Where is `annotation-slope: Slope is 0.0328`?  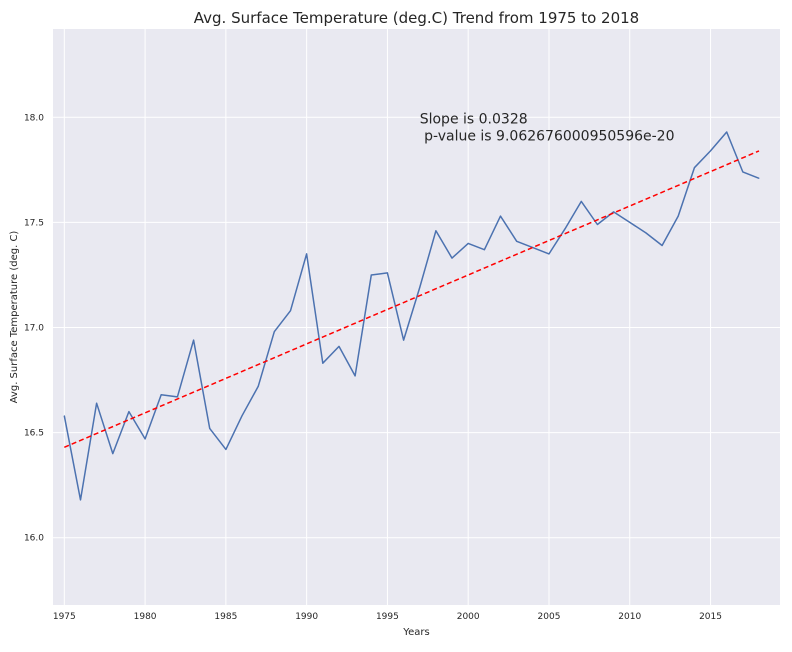
annotation-slope: Slope is 0.0328 is located at coordinates (474, 120).